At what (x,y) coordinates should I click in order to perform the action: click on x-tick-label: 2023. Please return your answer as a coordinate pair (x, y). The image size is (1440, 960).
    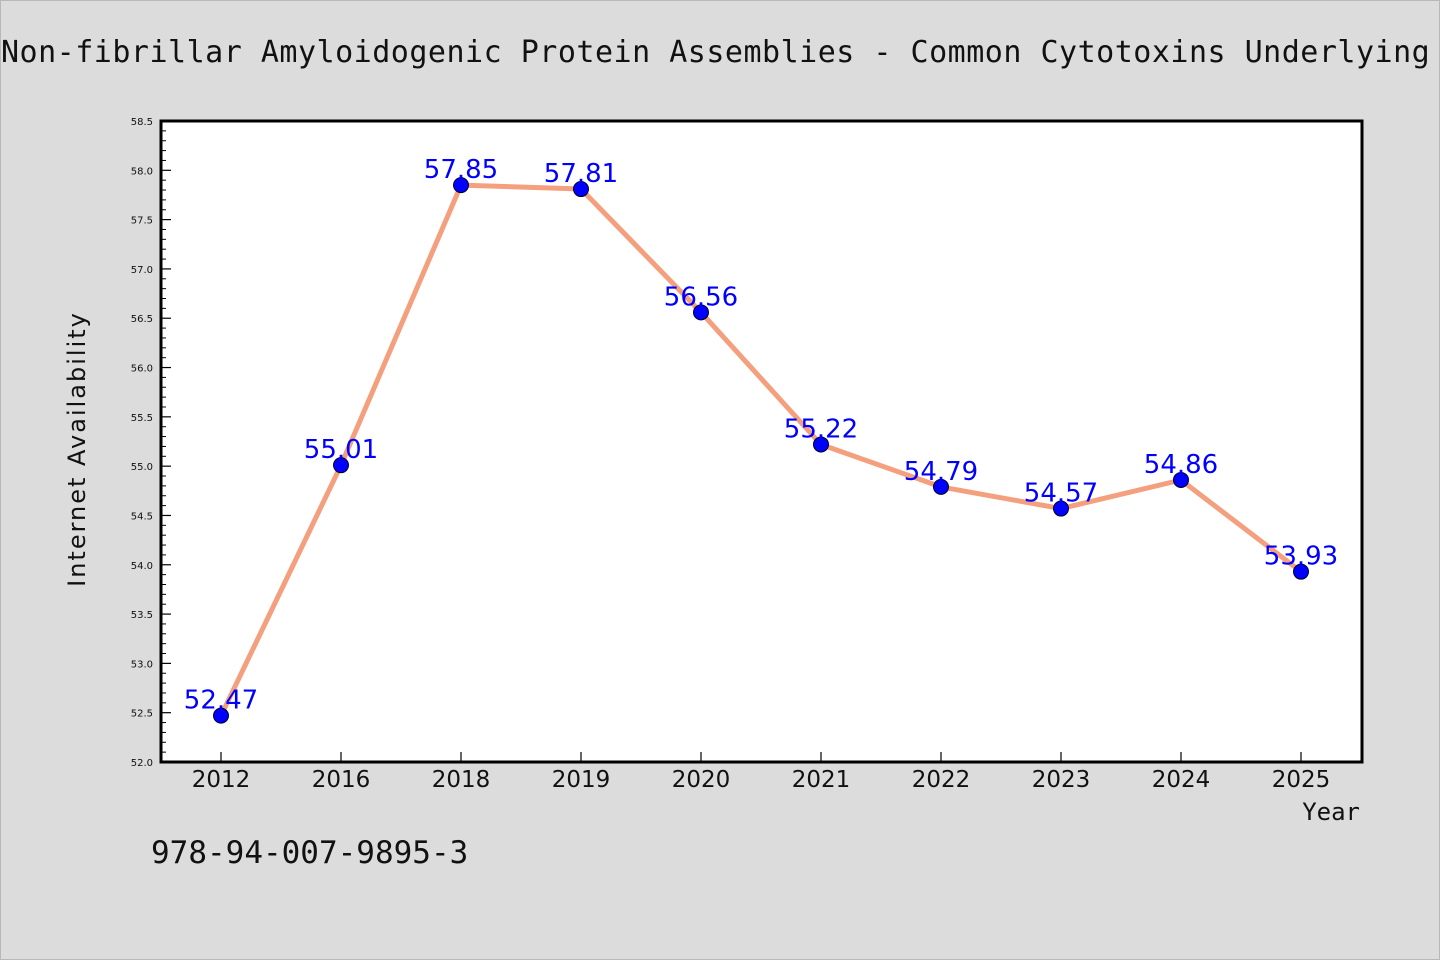
    Looking at the image, I should click on (1061, 780).